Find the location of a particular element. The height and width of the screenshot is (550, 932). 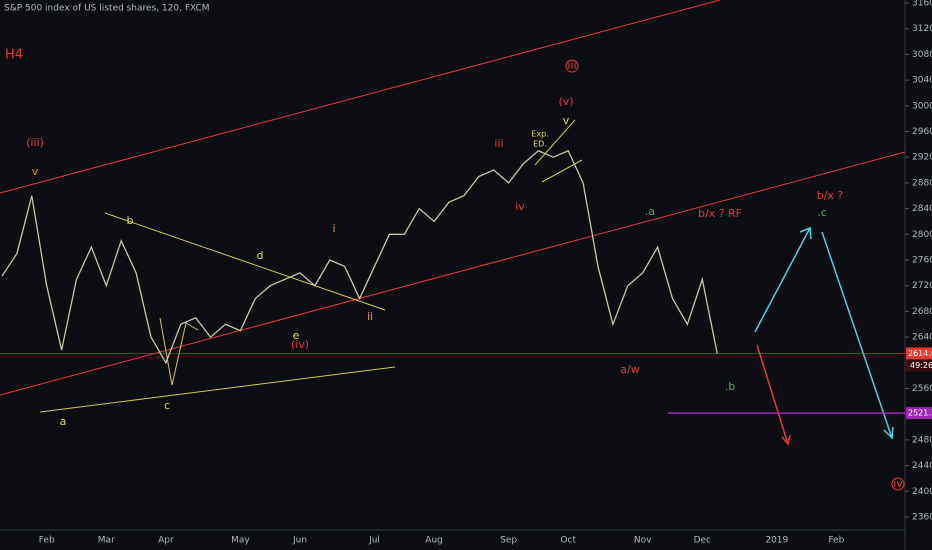

wave-label: (iv) is located at coordinates (300, 344).